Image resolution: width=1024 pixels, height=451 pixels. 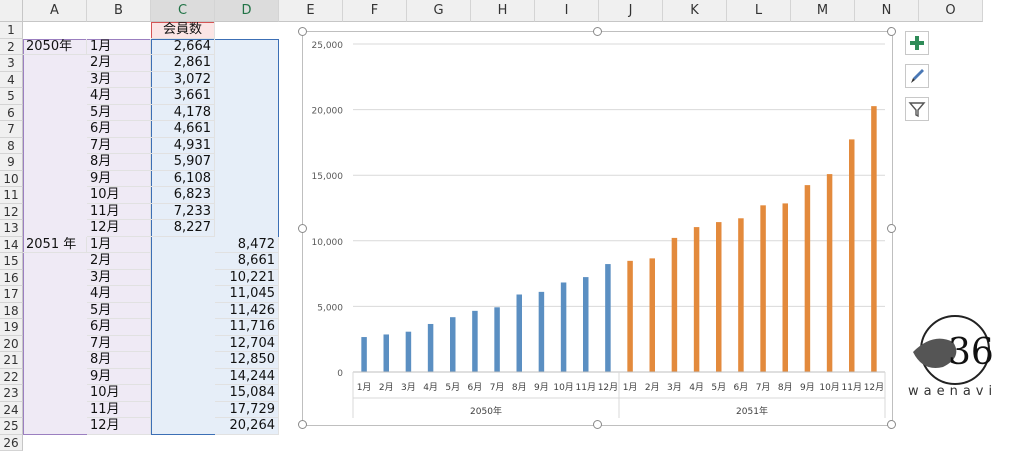 I want to click on column-header: D, so click(x=247, y=11).